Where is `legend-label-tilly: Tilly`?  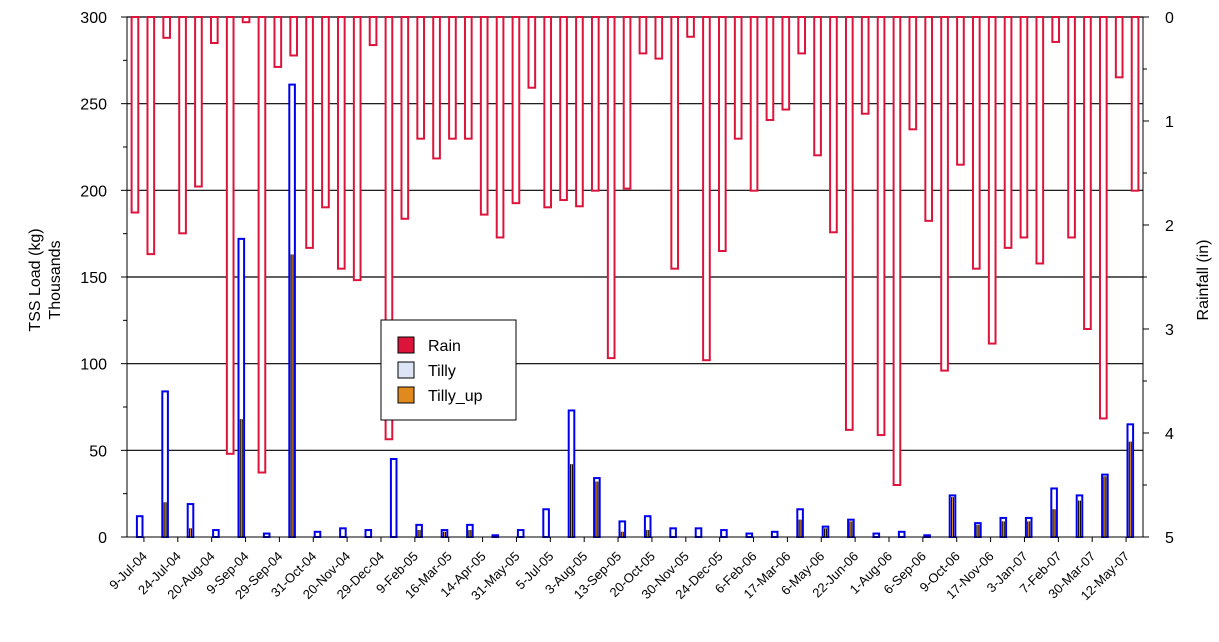 legend-label-tilly: Tilly is located at coordinates (442, 371).